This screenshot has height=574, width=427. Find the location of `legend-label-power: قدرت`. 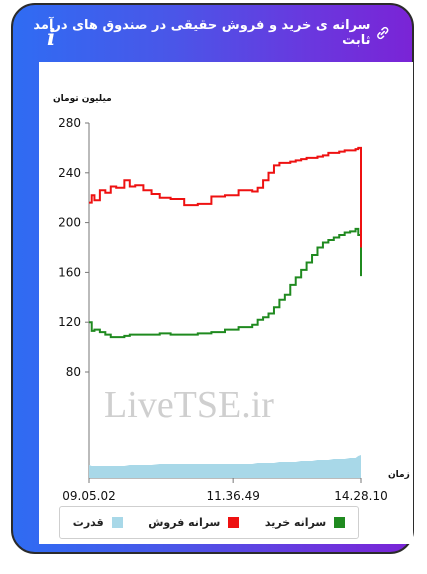

legend-label-power: قدرت is located at coordinates (88, 522).